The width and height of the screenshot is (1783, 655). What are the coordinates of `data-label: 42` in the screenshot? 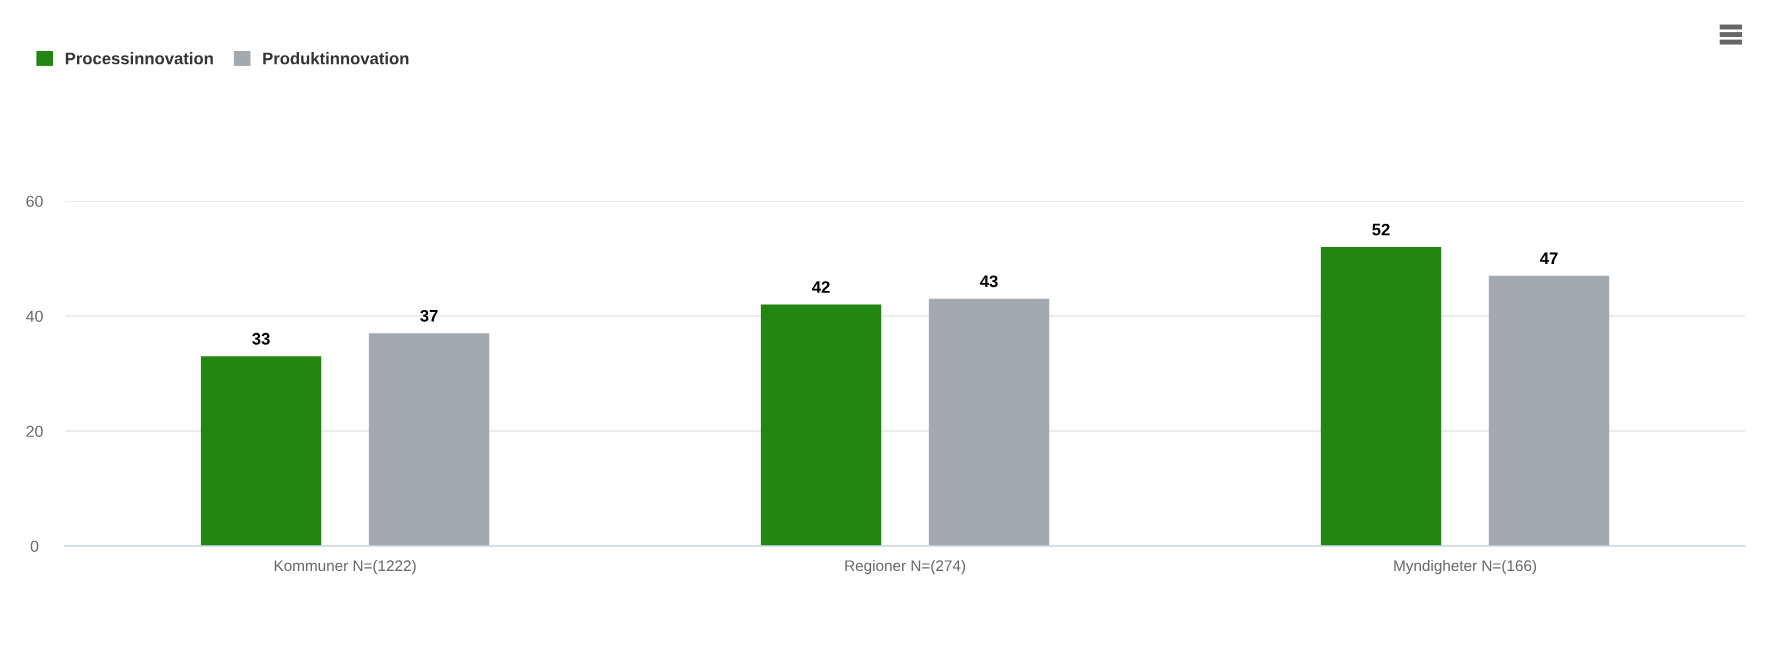 It's located at (821, 287).